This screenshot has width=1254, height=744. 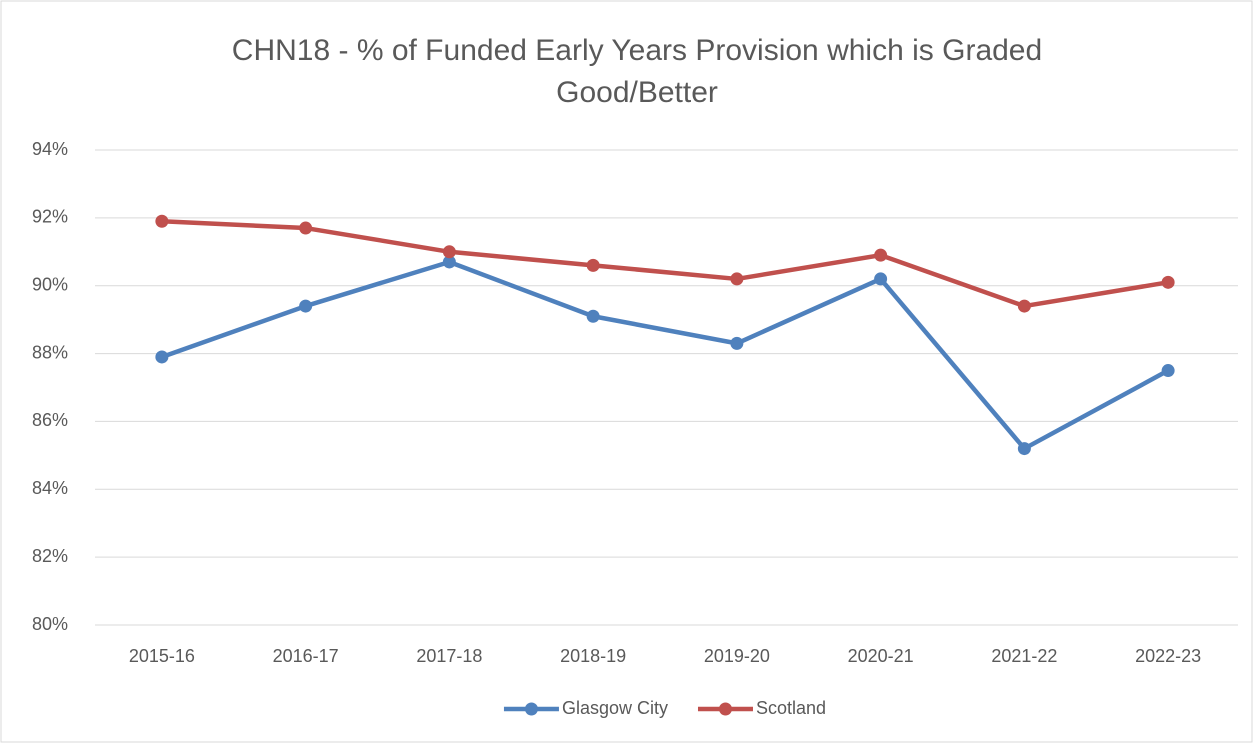 I want to click on x-tick-label: 2017-18, so click(x=449, y=656).